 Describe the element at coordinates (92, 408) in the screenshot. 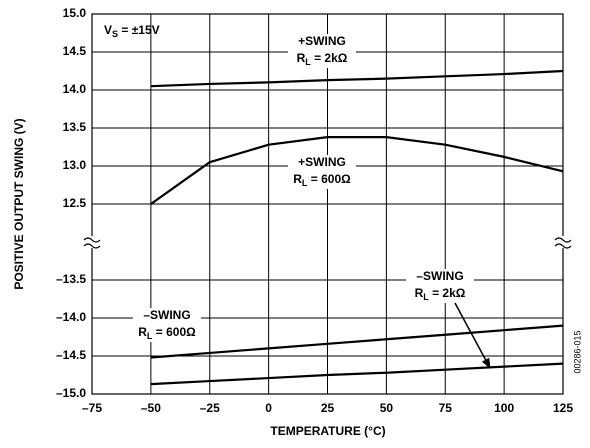

I see `x-tick-label: –75` at that location.